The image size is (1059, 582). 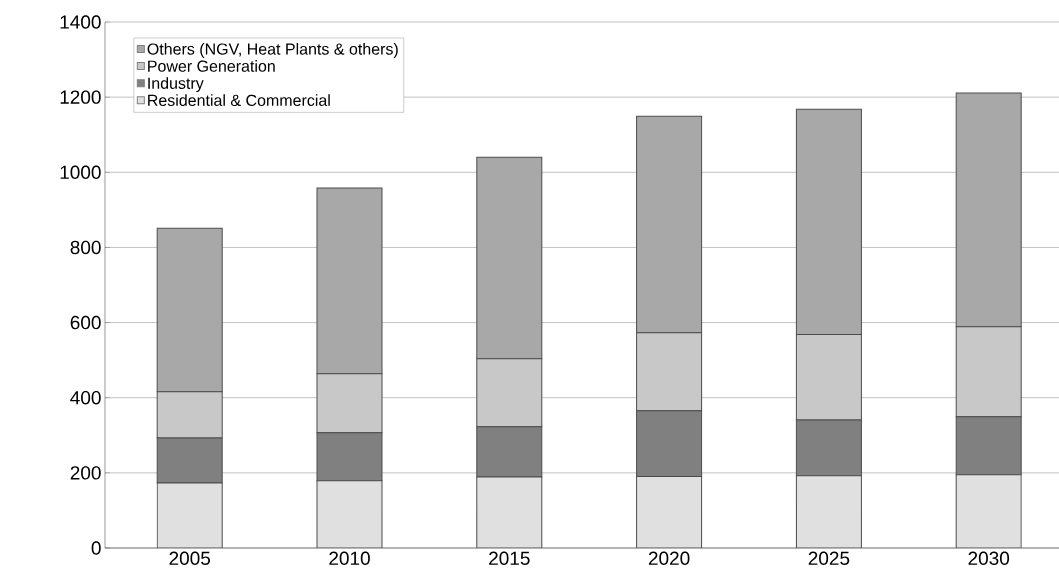 What do you see at coordinates (85, 473) in the screenshot?
I see `y-tick-label: 200` at bounding box center [85, 473].